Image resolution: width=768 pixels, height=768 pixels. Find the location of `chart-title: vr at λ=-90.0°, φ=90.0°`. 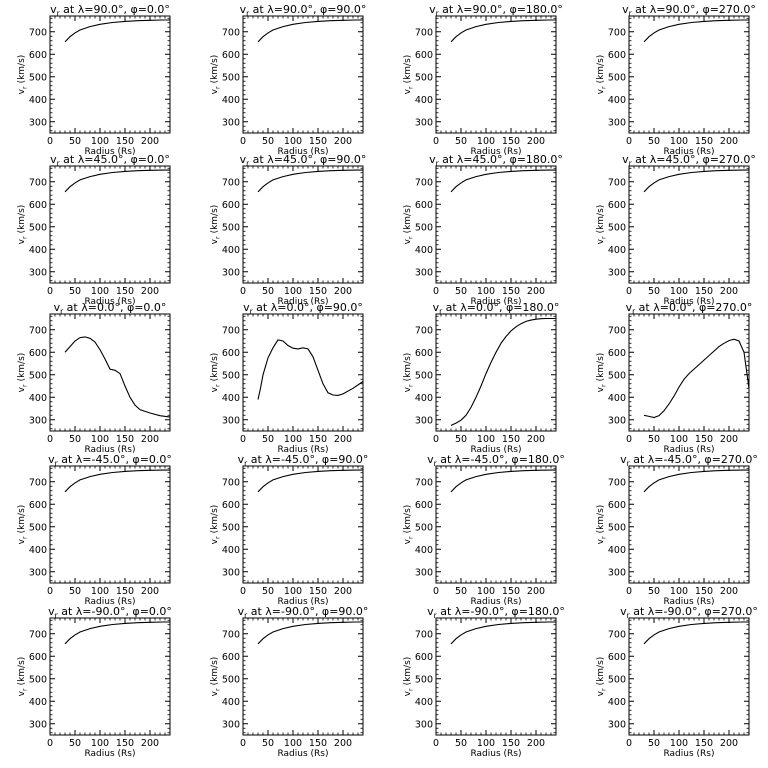

chart-title: vr at λ=-90.0°, φ=90.0° is located at coordinates (303, 612).